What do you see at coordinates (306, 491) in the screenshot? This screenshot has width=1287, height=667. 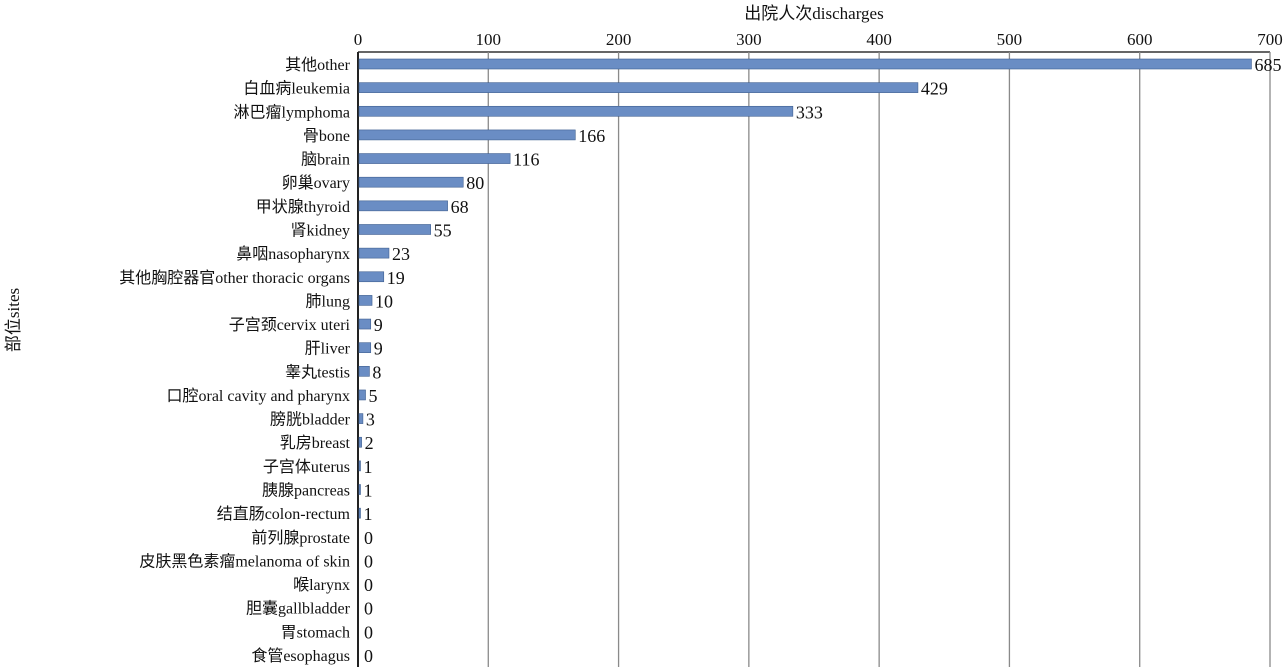 I see `category-label: 胰腺pancreas` at bounding box center [306, 491].